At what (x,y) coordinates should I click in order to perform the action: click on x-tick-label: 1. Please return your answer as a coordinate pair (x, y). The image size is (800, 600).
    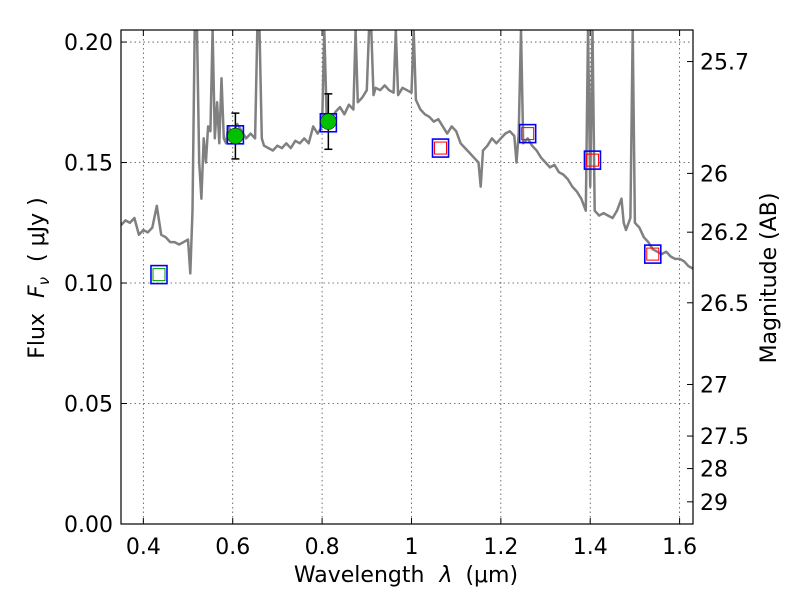
    Looking at the image, I should click on (411, 547).